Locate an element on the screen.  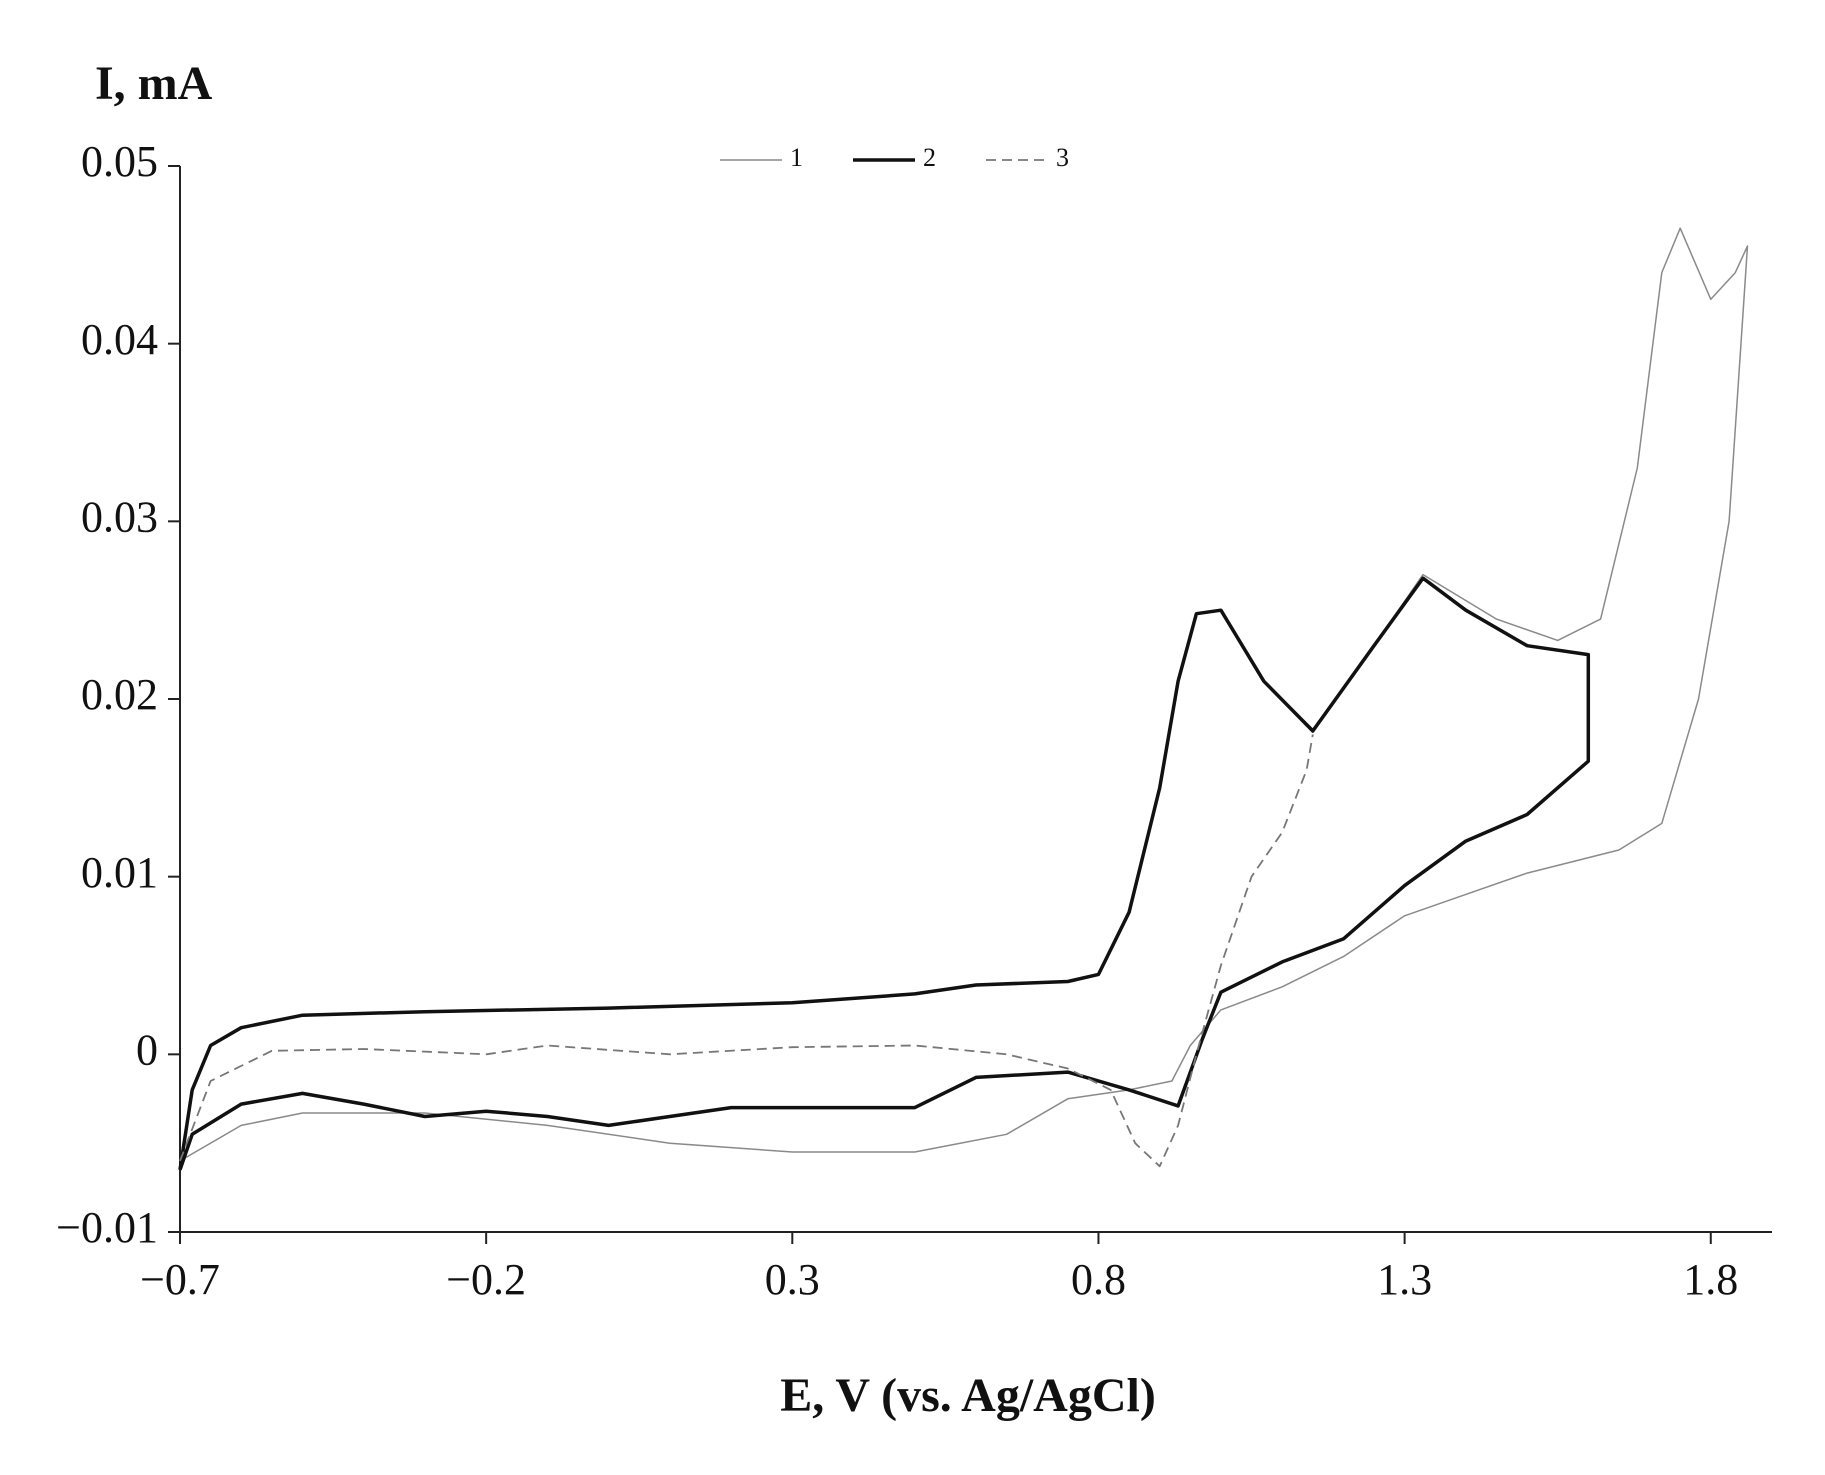
legend-label: 2 is located at coordinates (929, 157).